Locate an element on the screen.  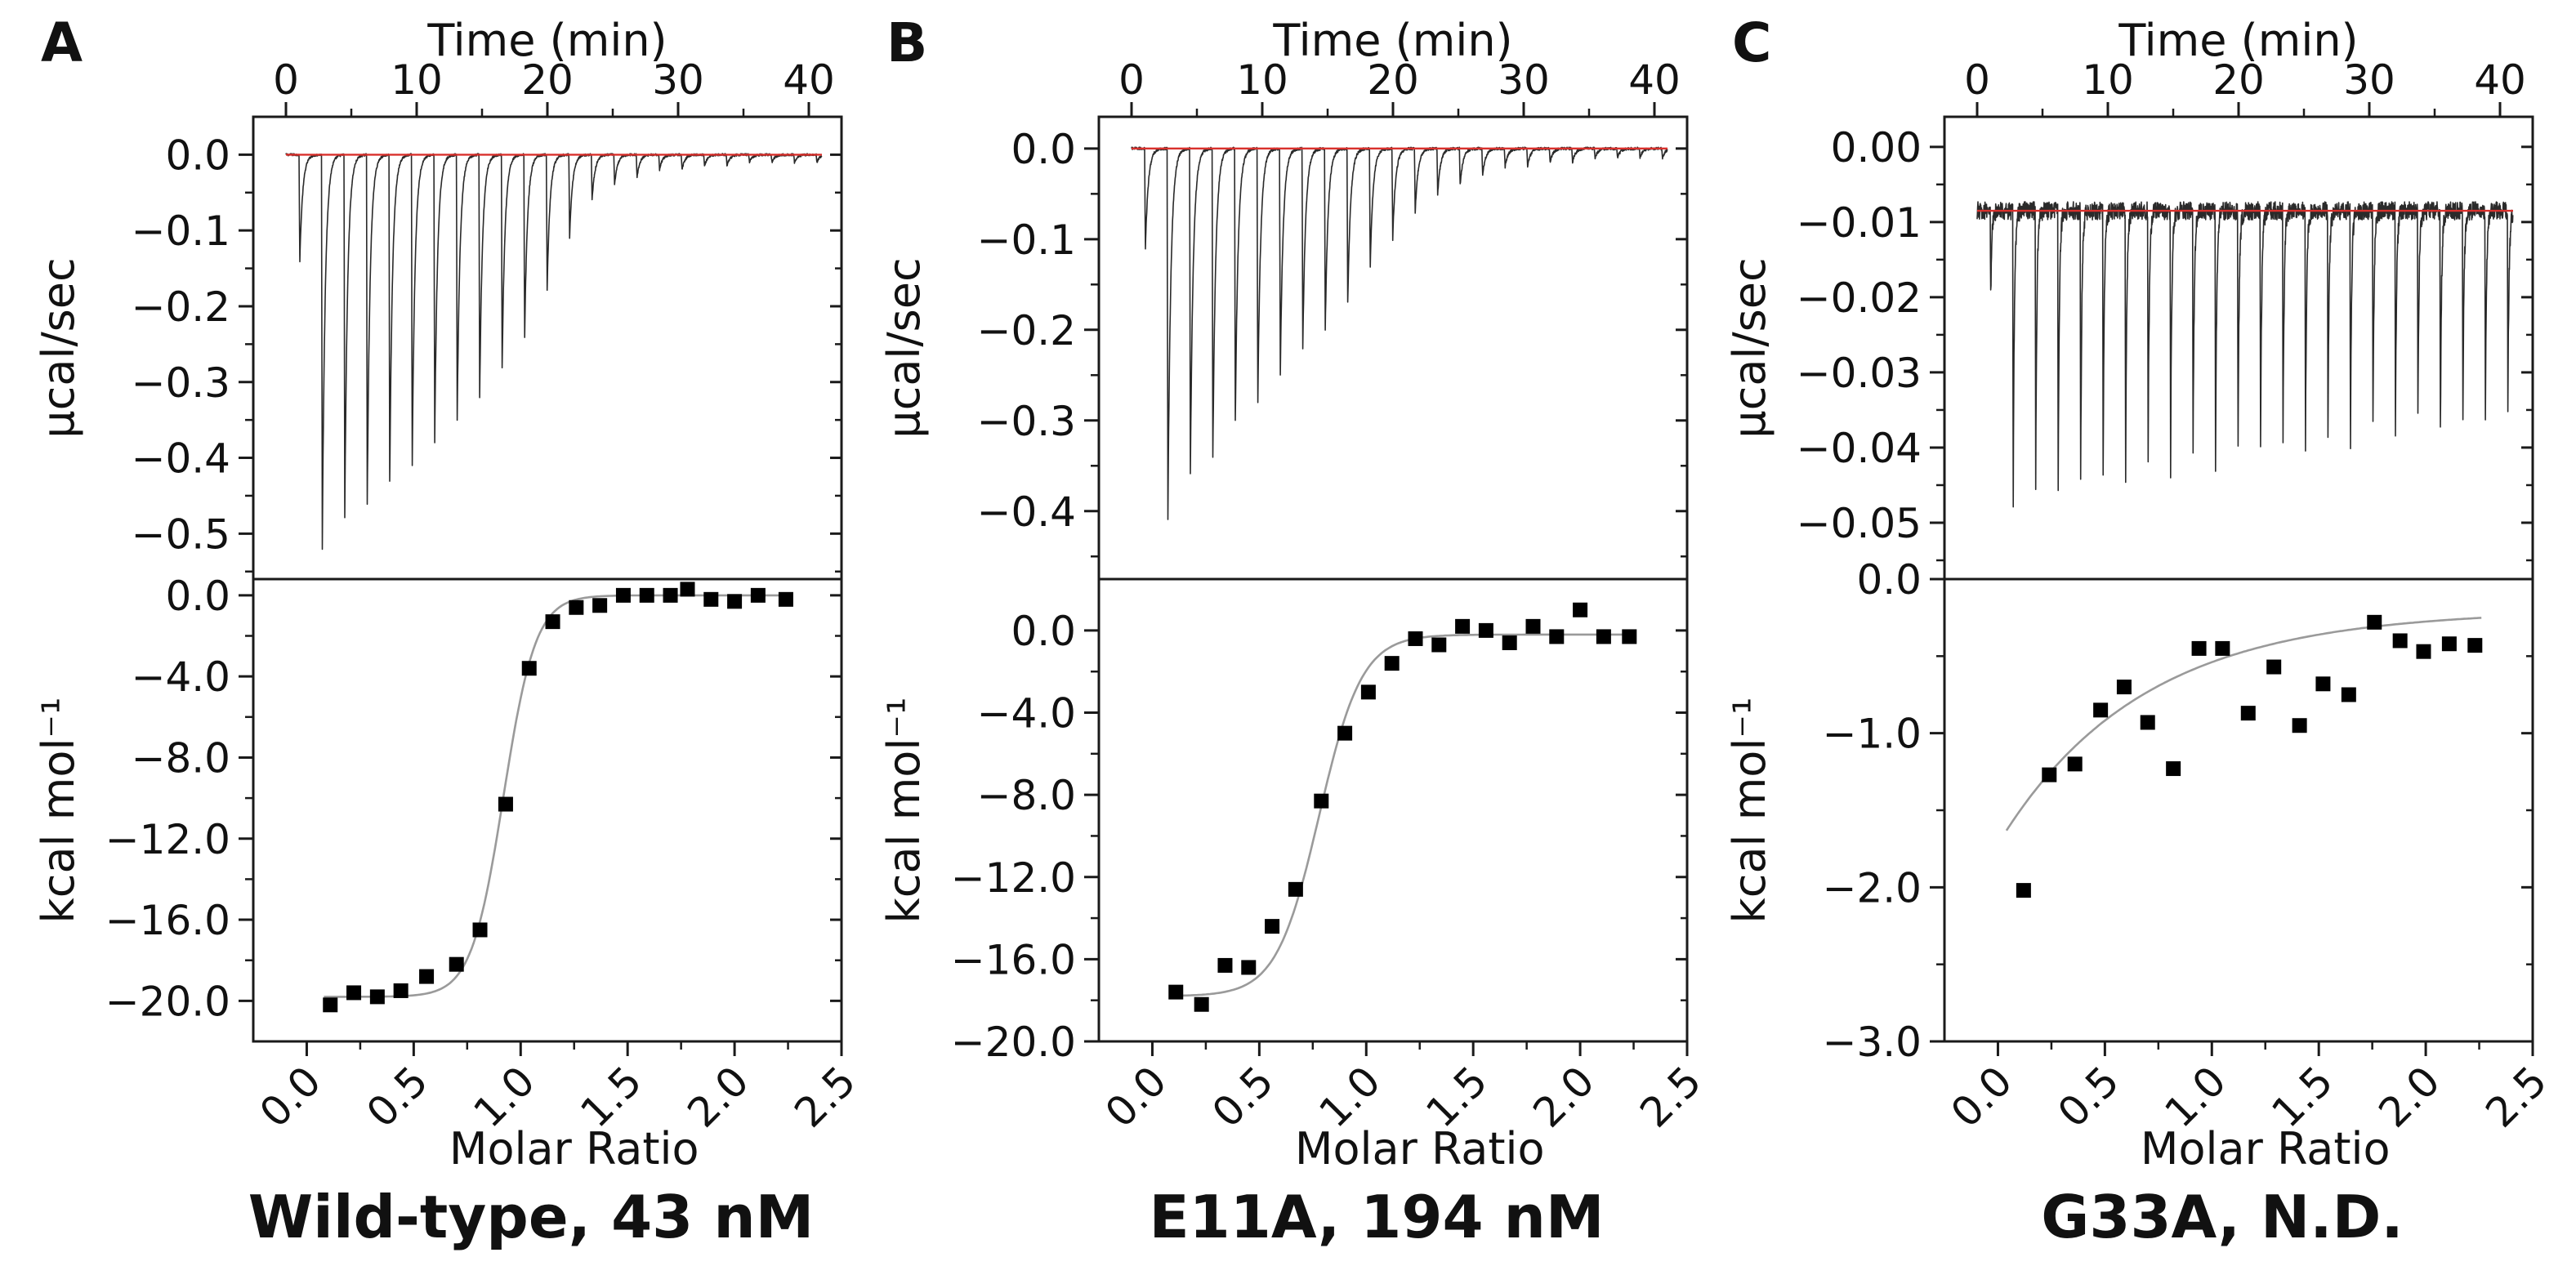
raw-y-tick-label: −0.04 is located at coordinates (1860, 448).